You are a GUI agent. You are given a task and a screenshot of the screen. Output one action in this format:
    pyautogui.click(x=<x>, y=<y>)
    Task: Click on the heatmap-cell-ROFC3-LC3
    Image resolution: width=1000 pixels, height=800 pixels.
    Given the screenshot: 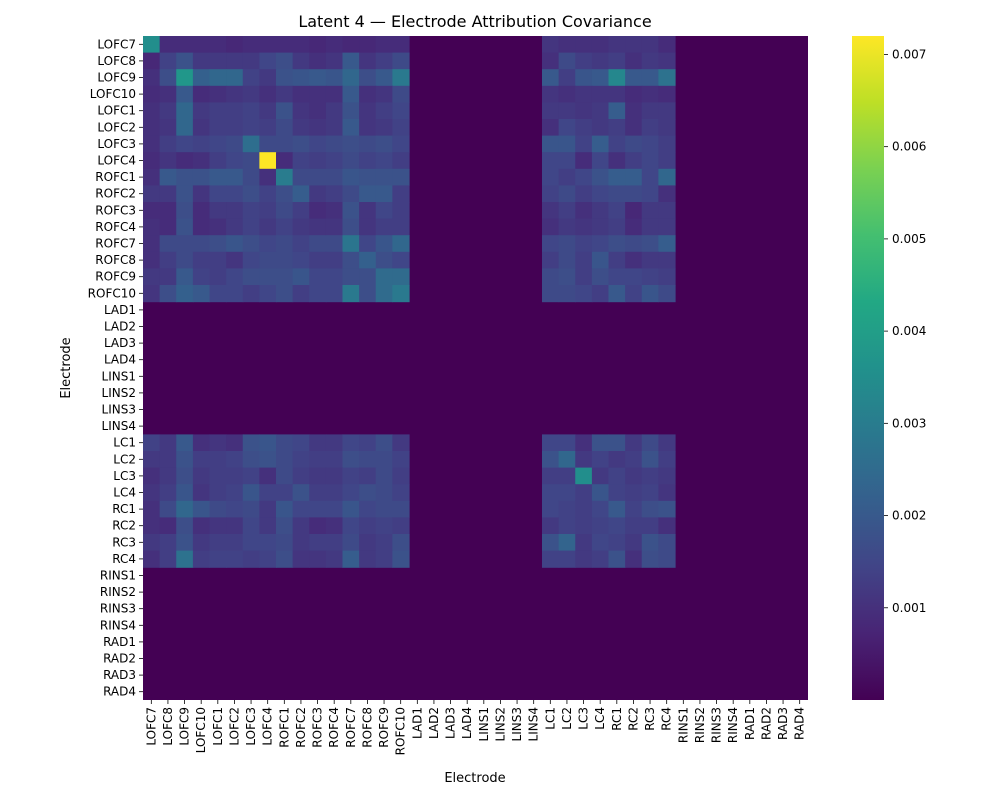 What is the action you would take?
    pyautogui.click(x=584, y=211)
    